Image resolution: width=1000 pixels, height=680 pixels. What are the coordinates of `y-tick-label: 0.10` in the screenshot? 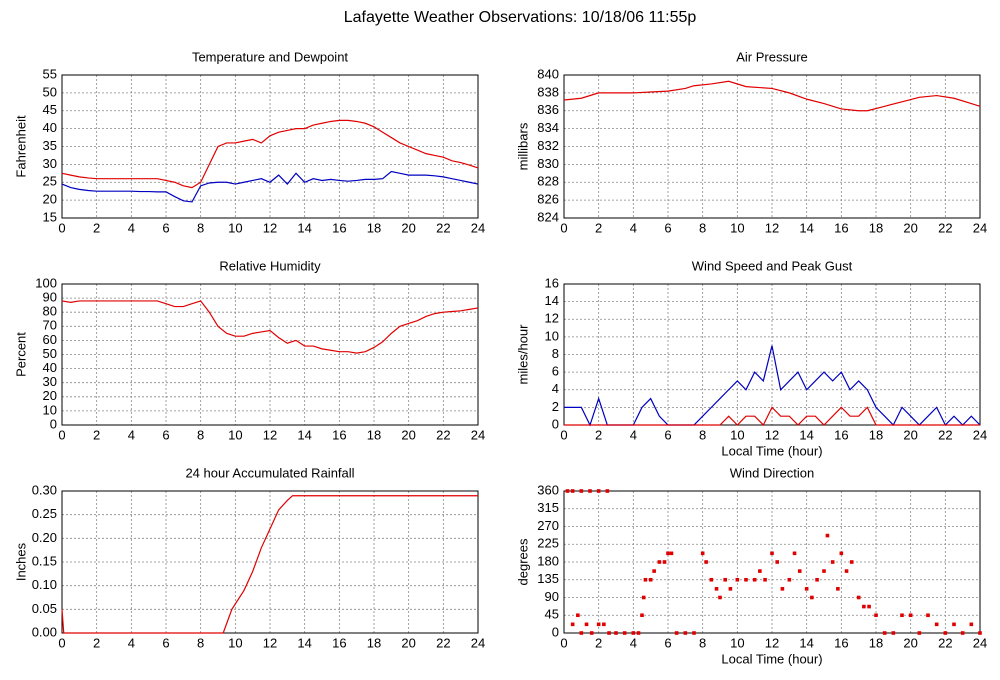 It's located at (44, 584).